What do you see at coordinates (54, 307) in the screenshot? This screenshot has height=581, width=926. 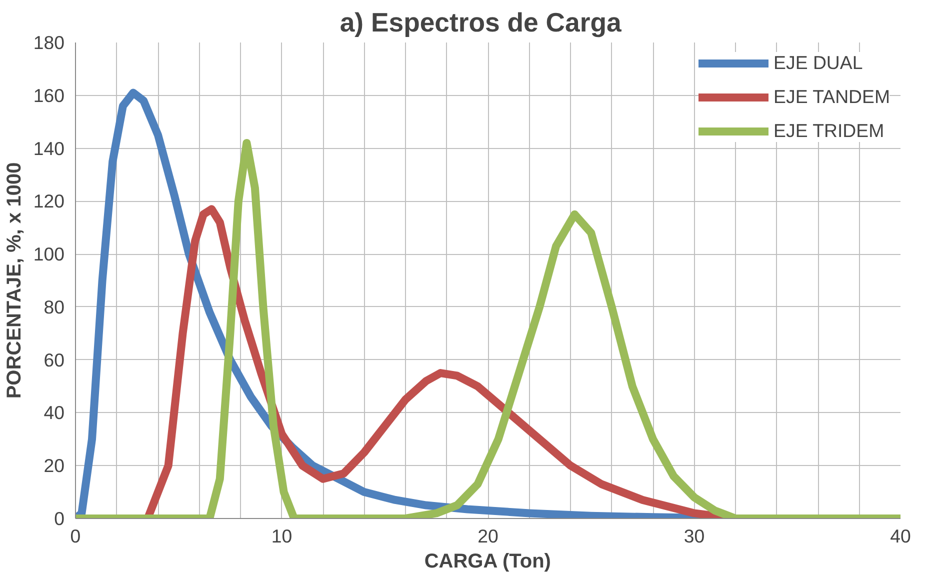 I see `y-tick-label: 80` at bounding box center [54, 307].